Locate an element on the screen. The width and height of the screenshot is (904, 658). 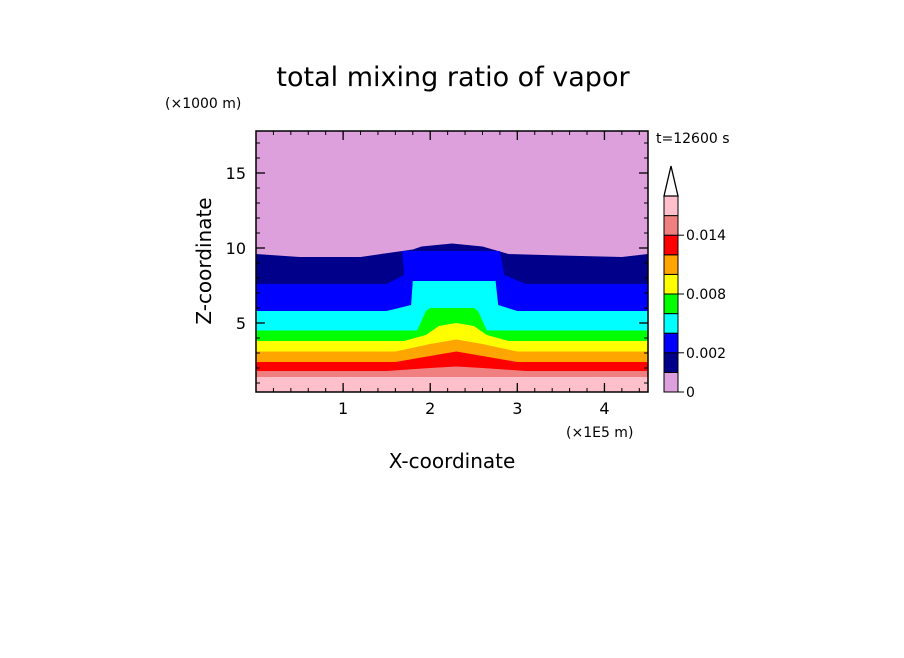
colorbar-label: 0.014 is located at coordinates (706, 236).